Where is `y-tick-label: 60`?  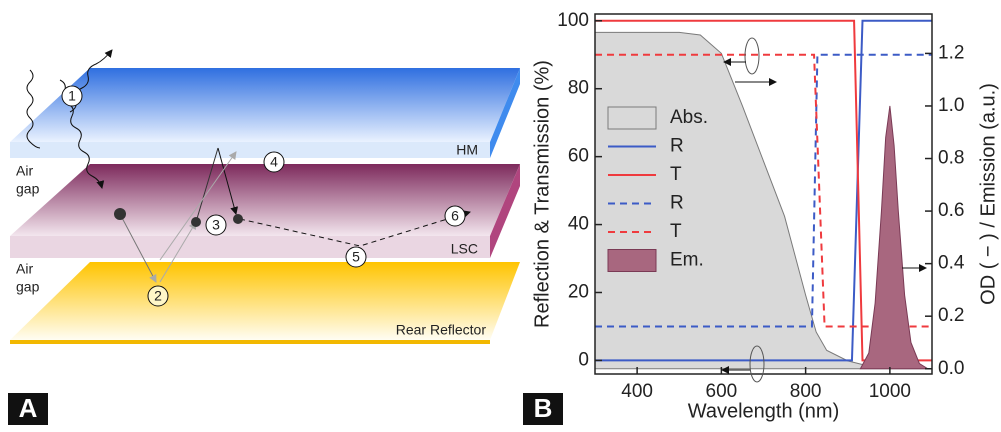
y-tick-label: 60 is located at coordinates (578, 156).